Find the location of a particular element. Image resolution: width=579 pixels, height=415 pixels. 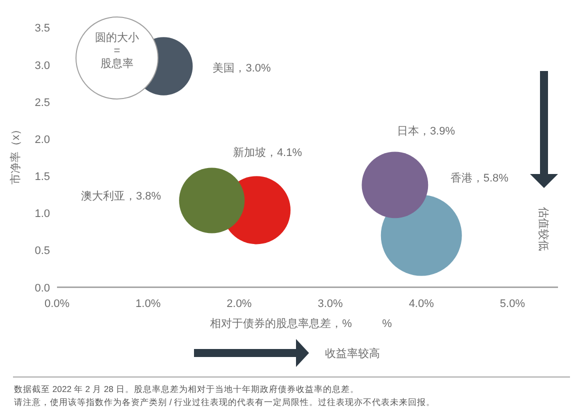

y-tick-label: 2.0 is located at coordinates (42, 140).